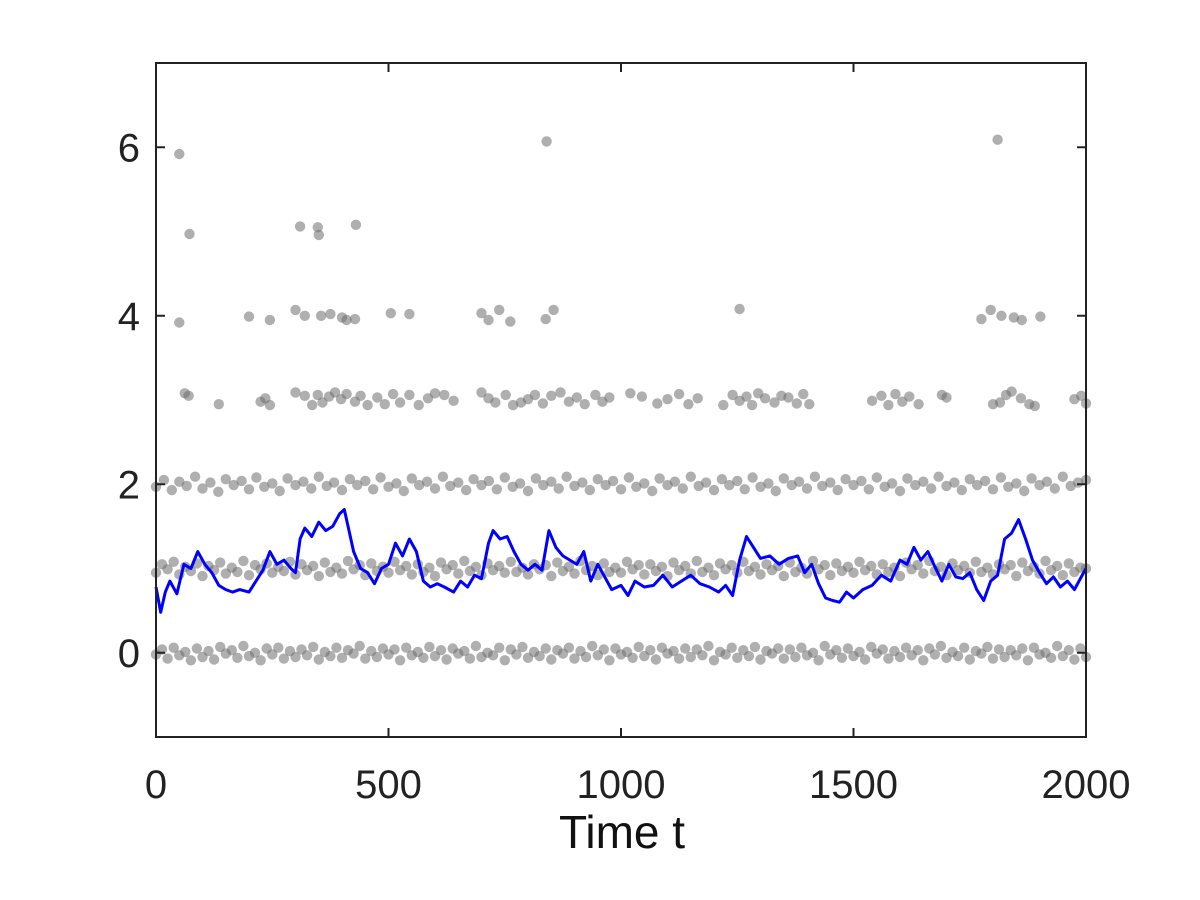  What do you see at coordinates (156, 785) in the screenshot?
I see `x-tick-label: 0` at bounding box center [156, 785].